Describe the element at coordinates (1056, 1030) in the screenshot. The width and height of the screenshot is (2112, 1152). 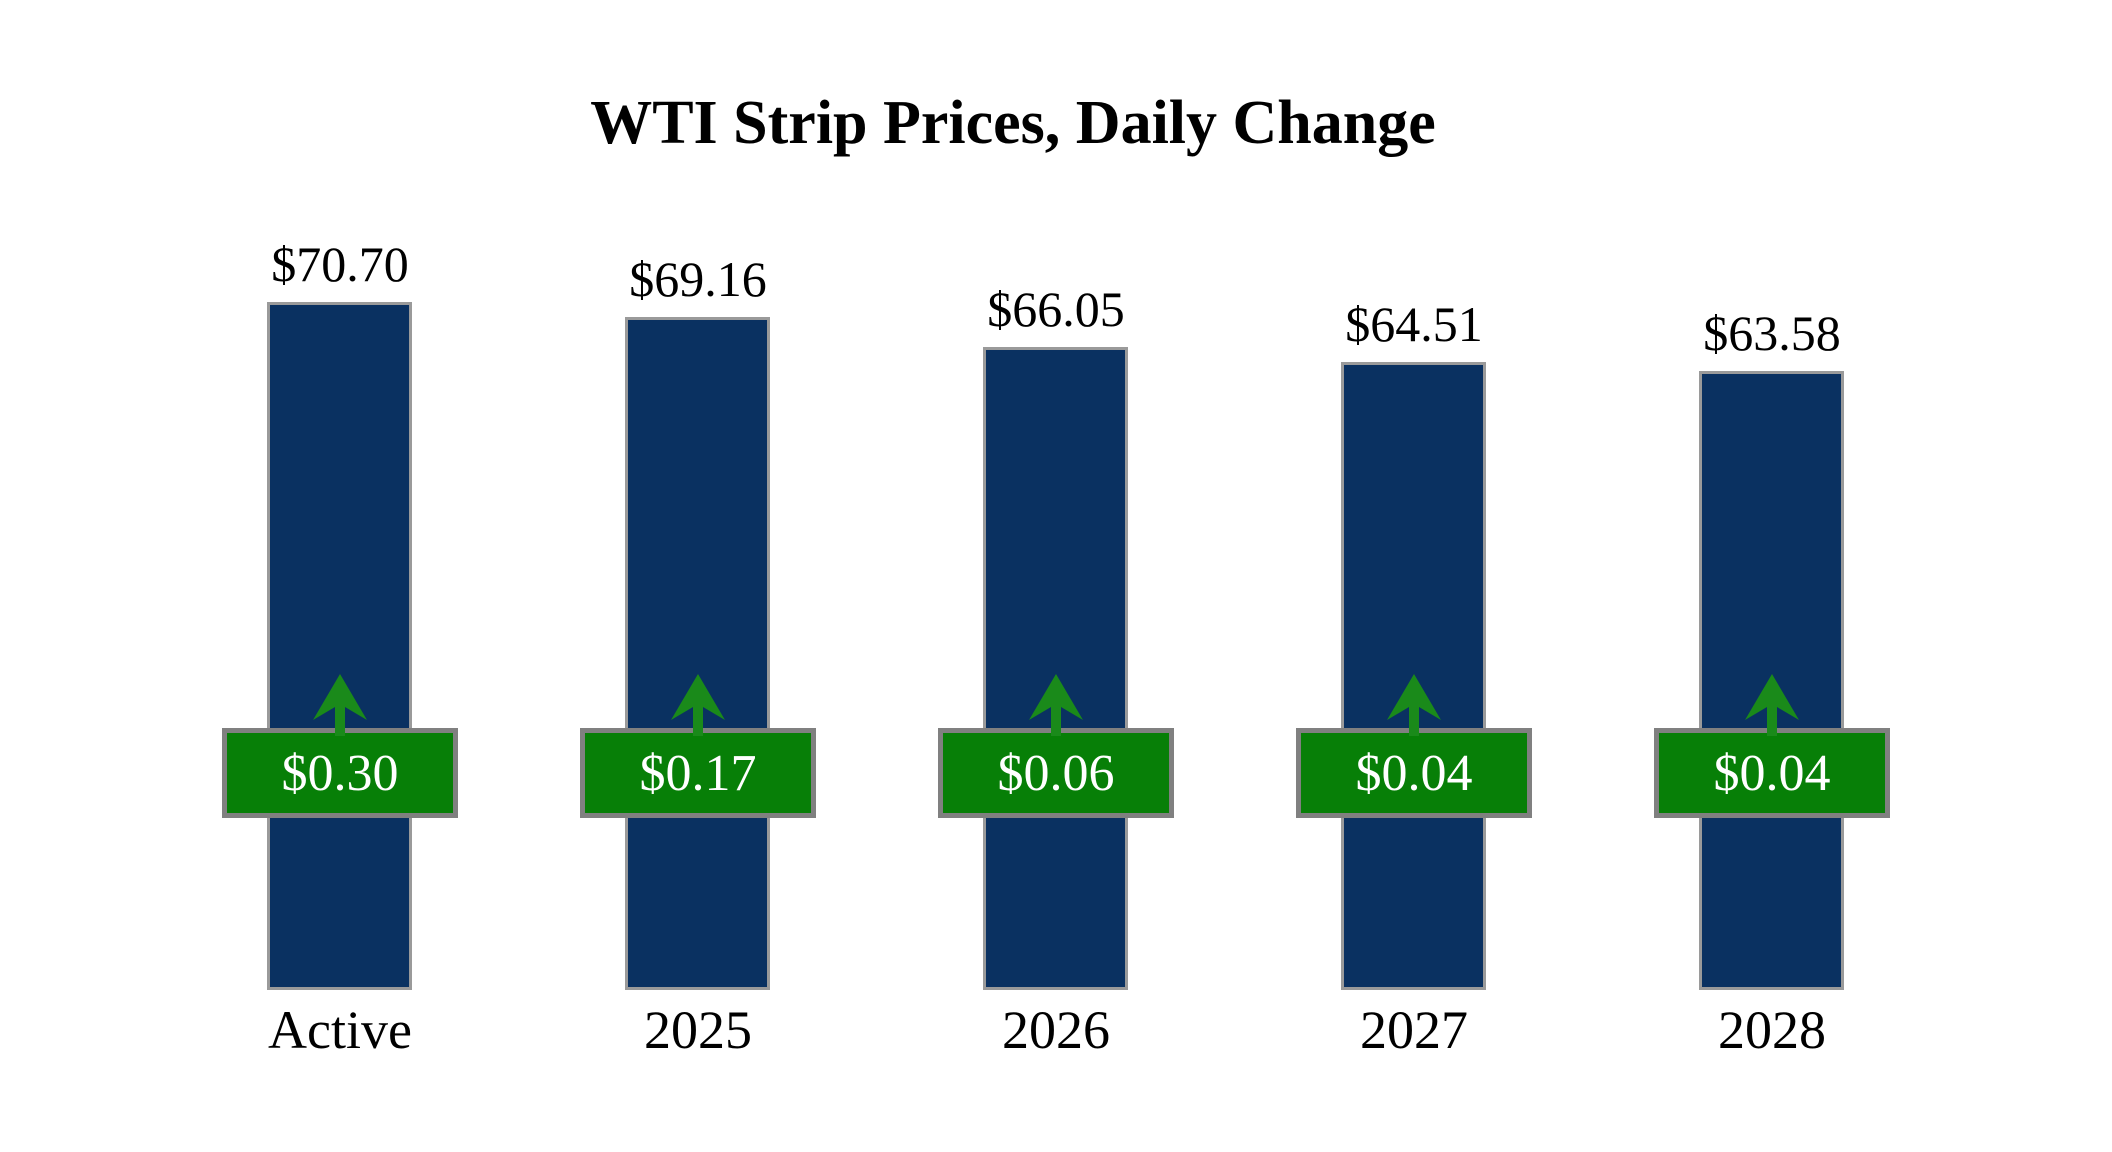
I see `category-label: 2026` at that location.